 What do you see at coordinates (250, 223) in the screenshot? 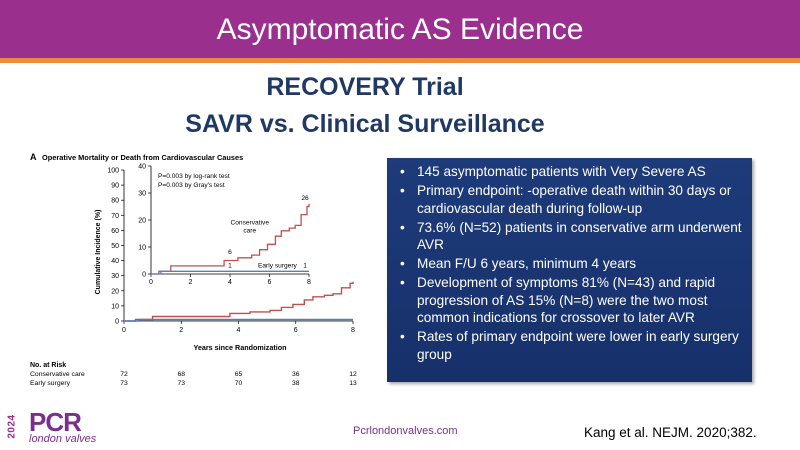
I see `conservative-care-label: Conservative` at bounding box center [250, 223].